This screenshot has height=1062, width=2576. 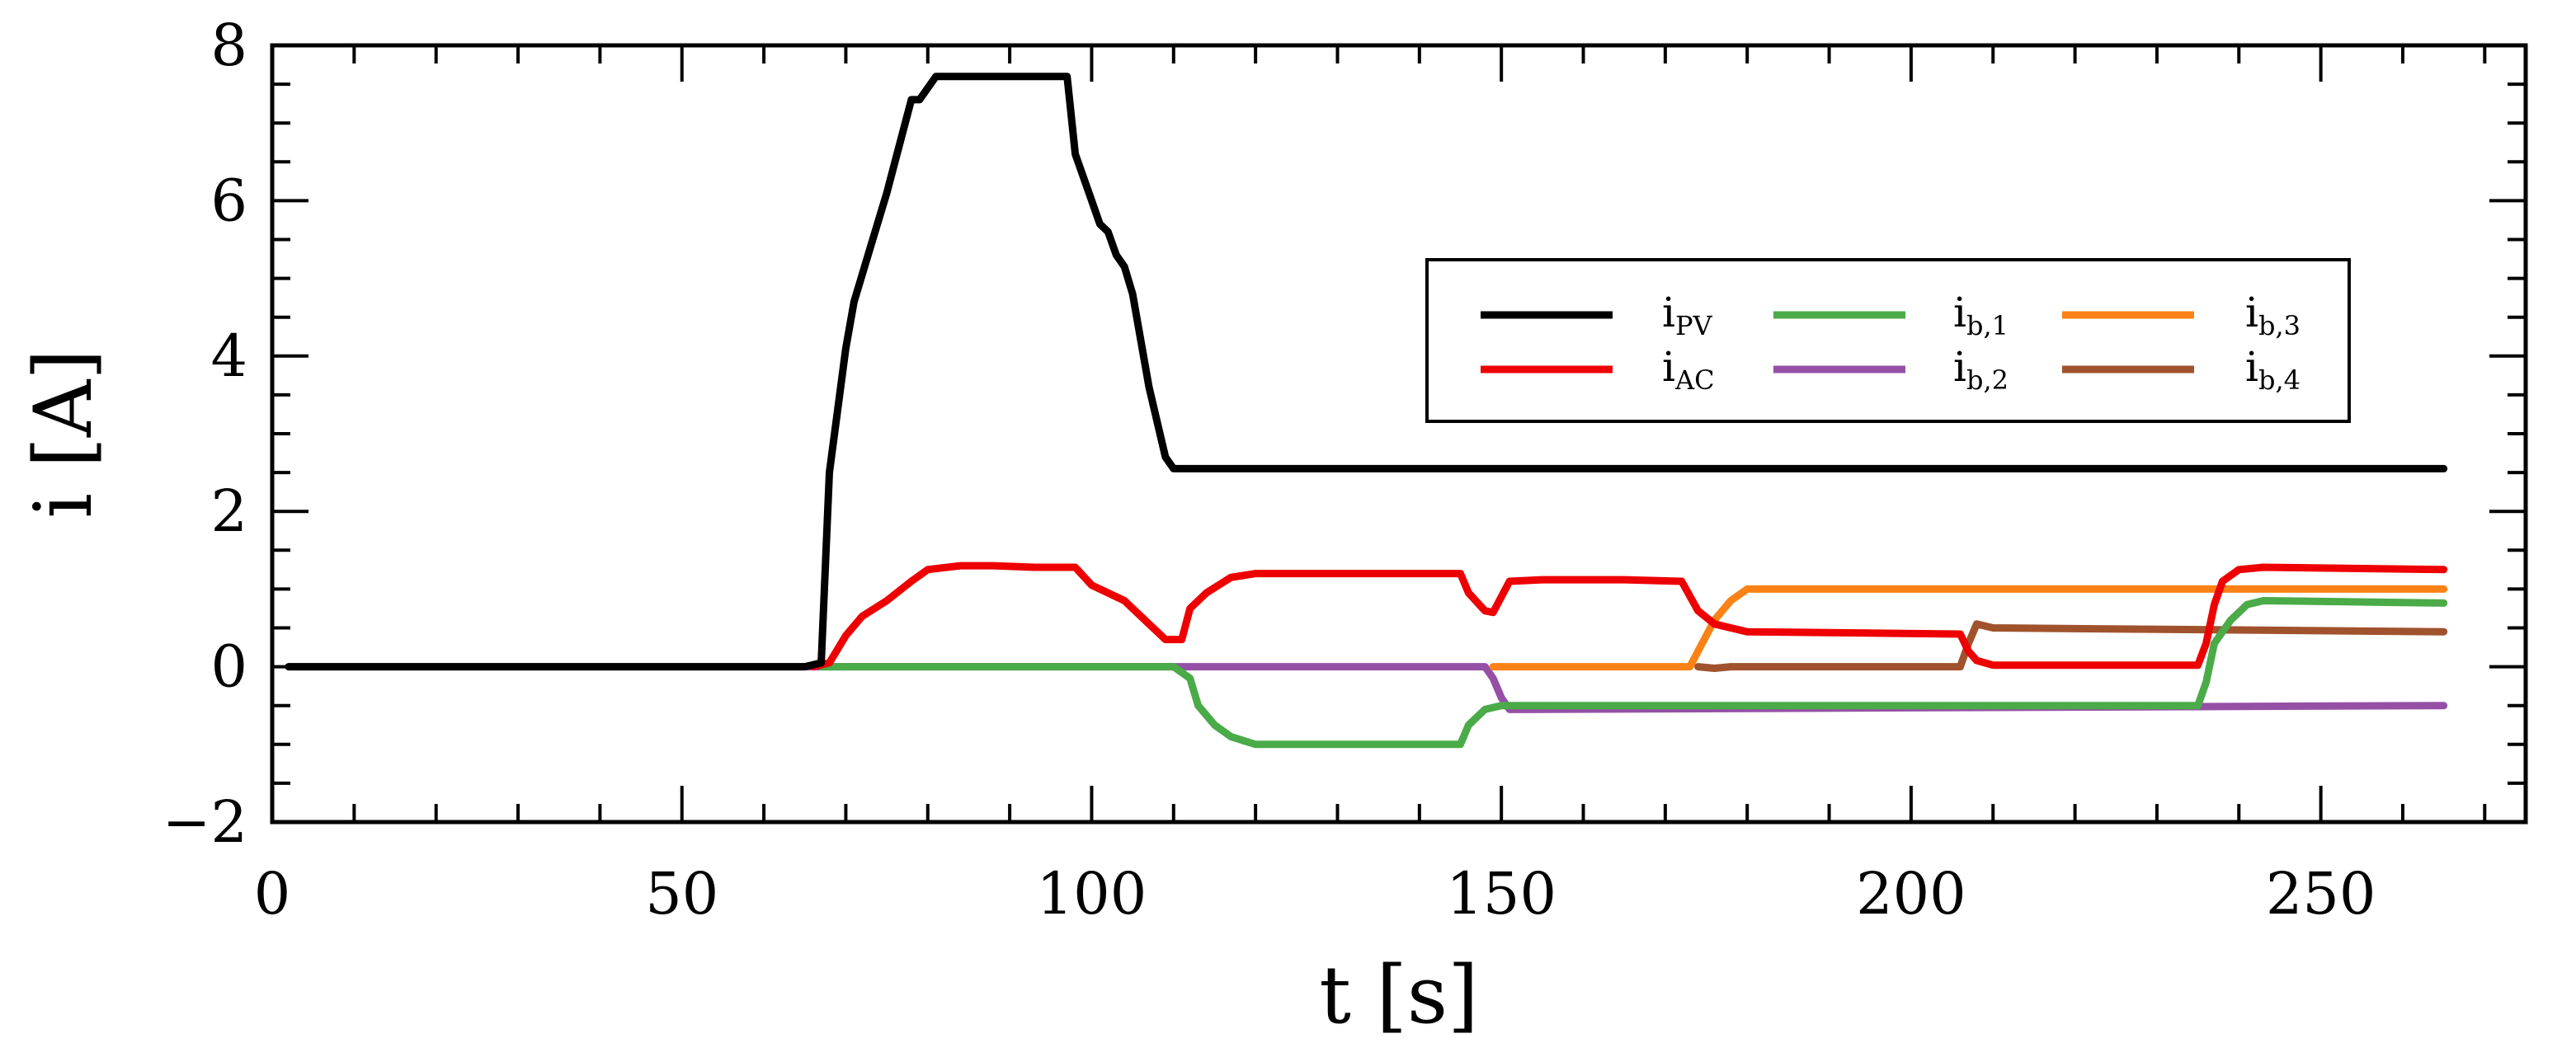 I want to click on x-axis-title: t [s], so click(x=1398, y=995).